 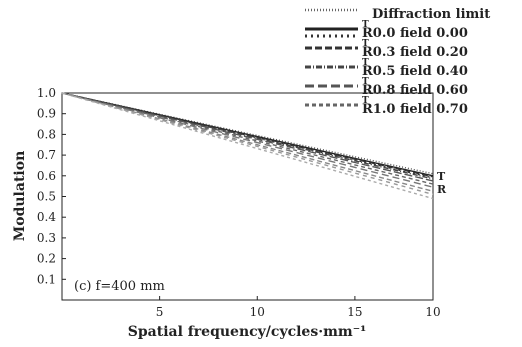 I want to click on chart-annotation: (c) f=400 mm, so click(x=119, y=286).